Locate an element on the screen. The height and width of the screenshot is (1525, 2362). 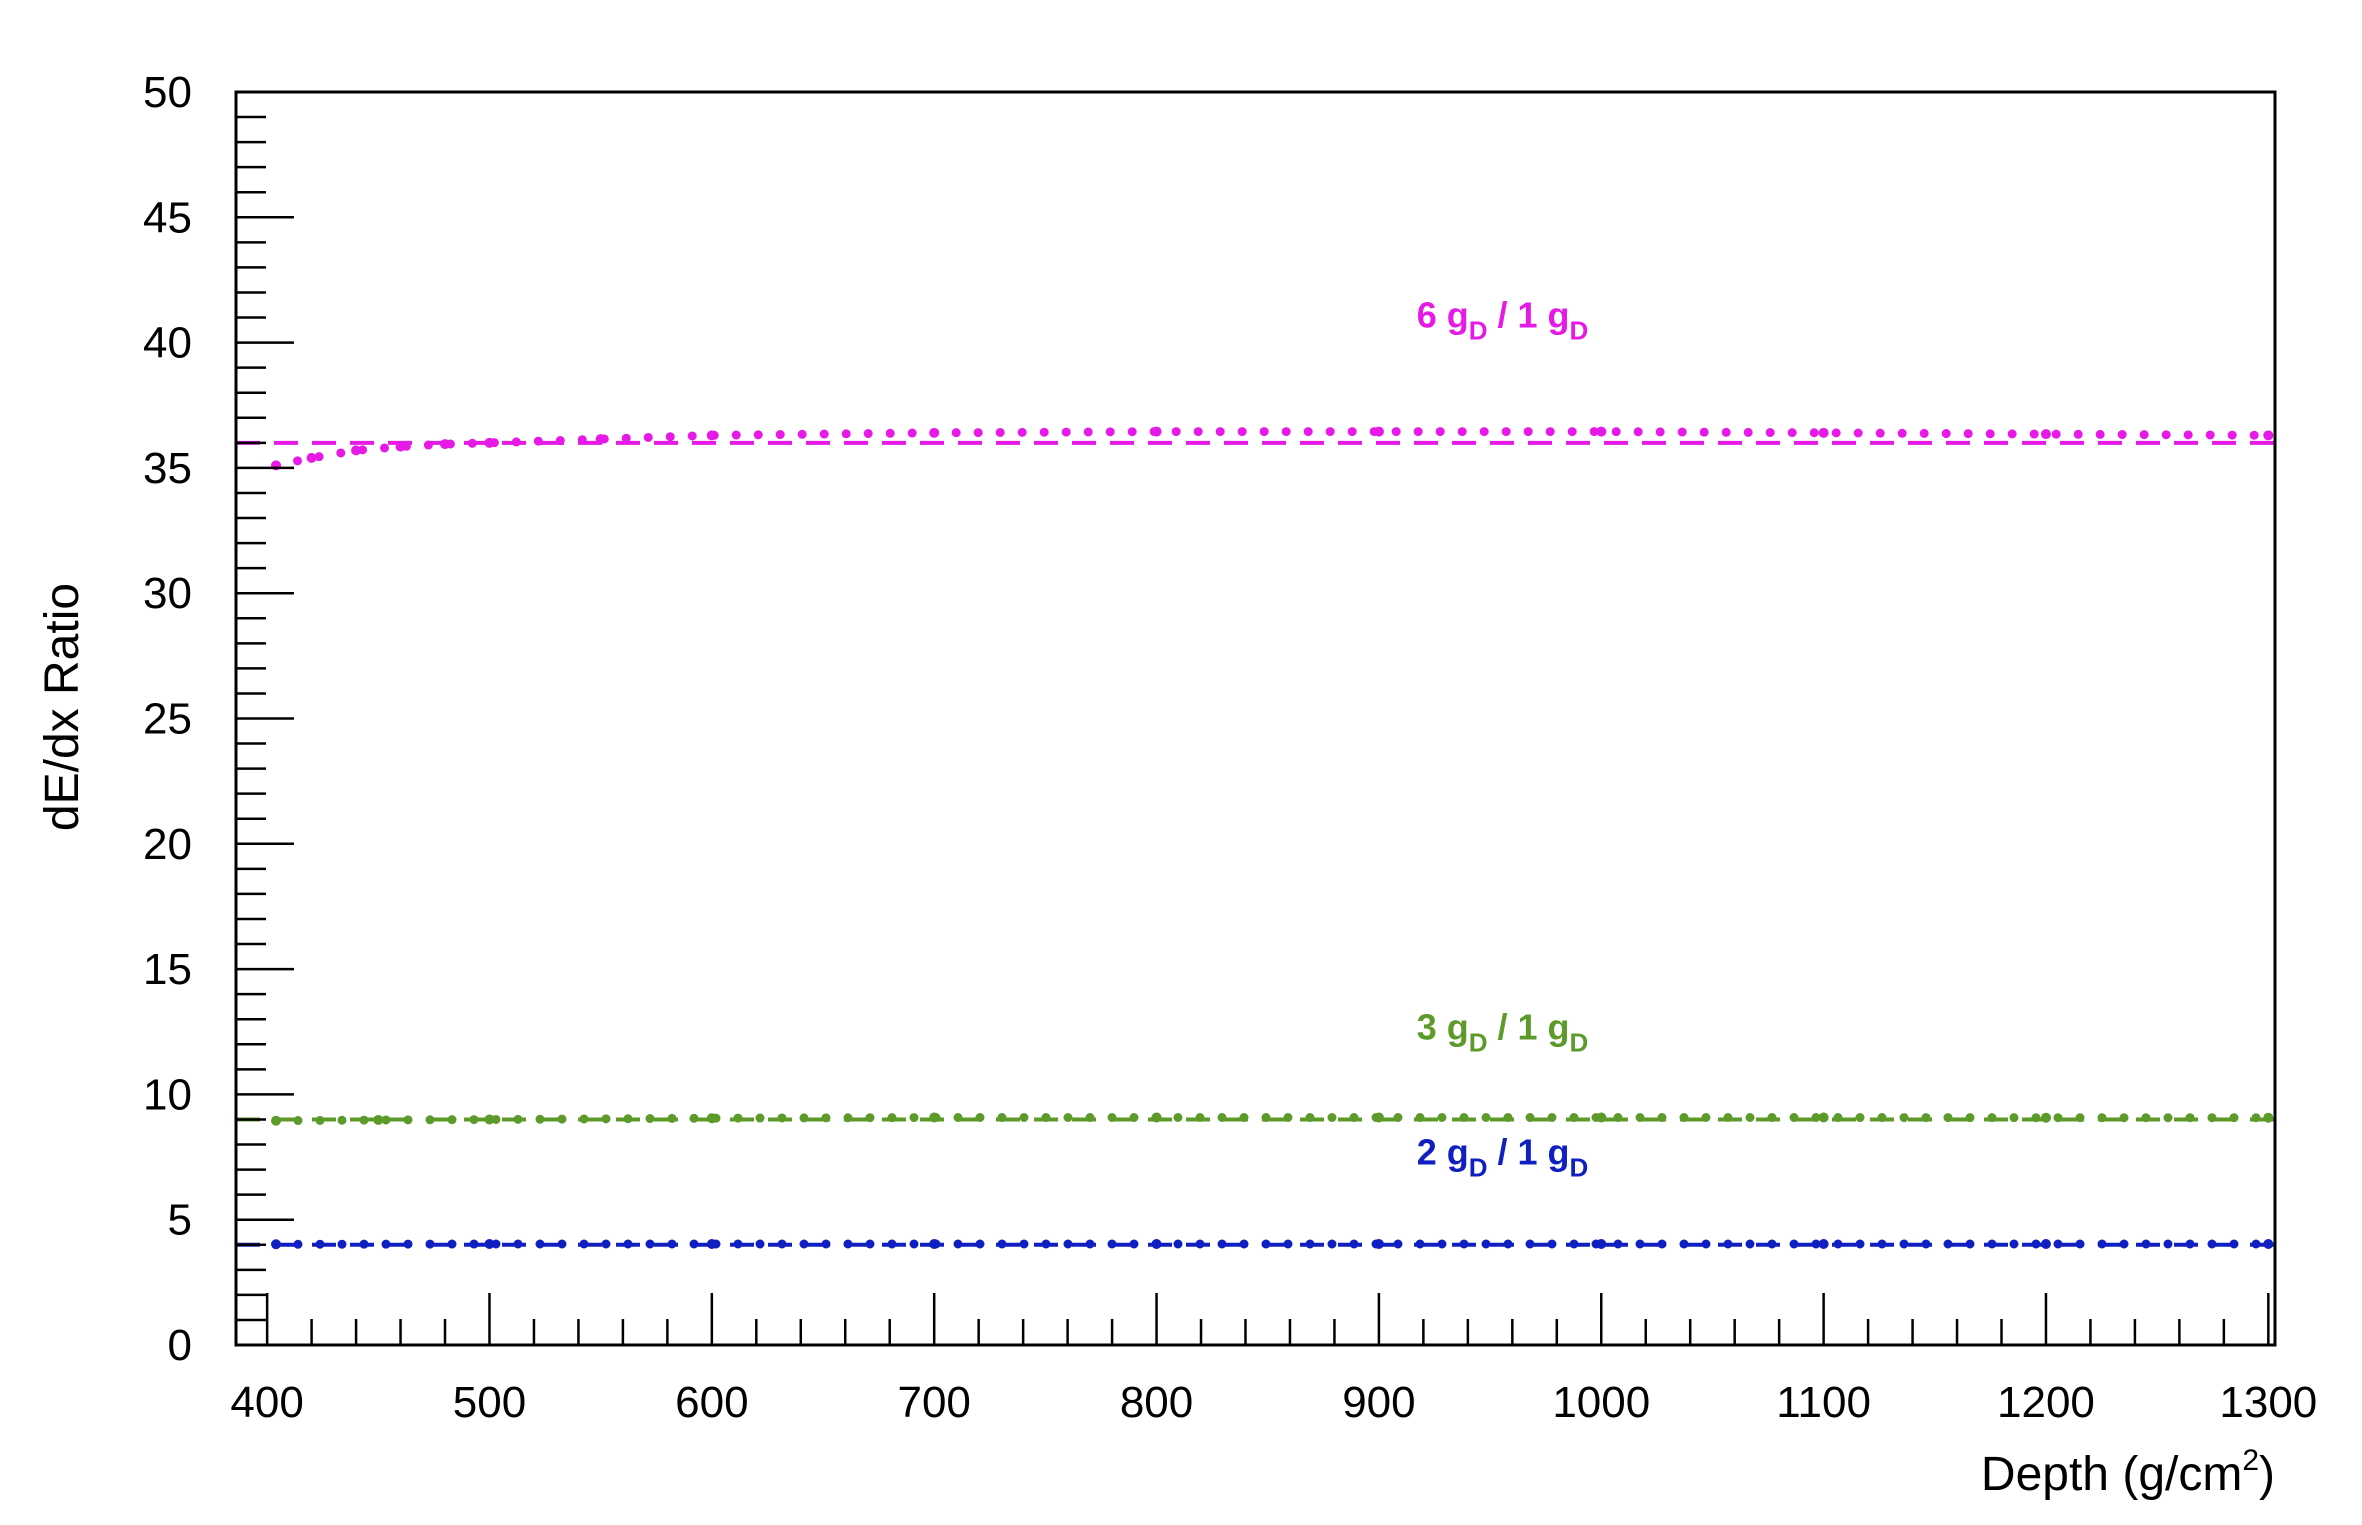
x-tick-label: 1100 is located at coordinates (1823, 1402).